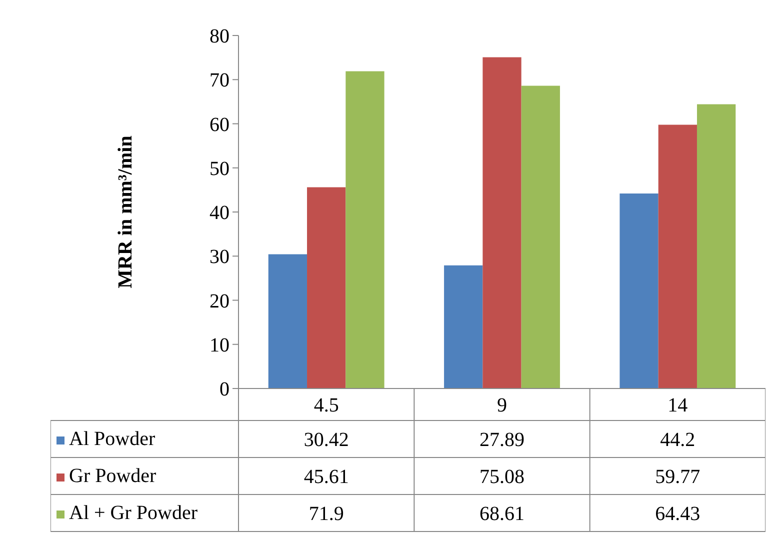 This screenshot has height=557, width=779. I want to click on data-label: 71.9, so click(326, 514).